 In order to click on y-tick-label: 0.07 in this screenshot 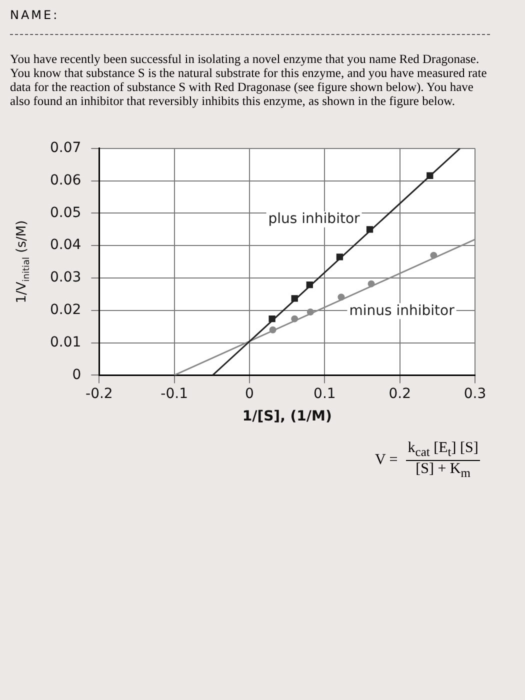, I will do `click(66, 148)`.